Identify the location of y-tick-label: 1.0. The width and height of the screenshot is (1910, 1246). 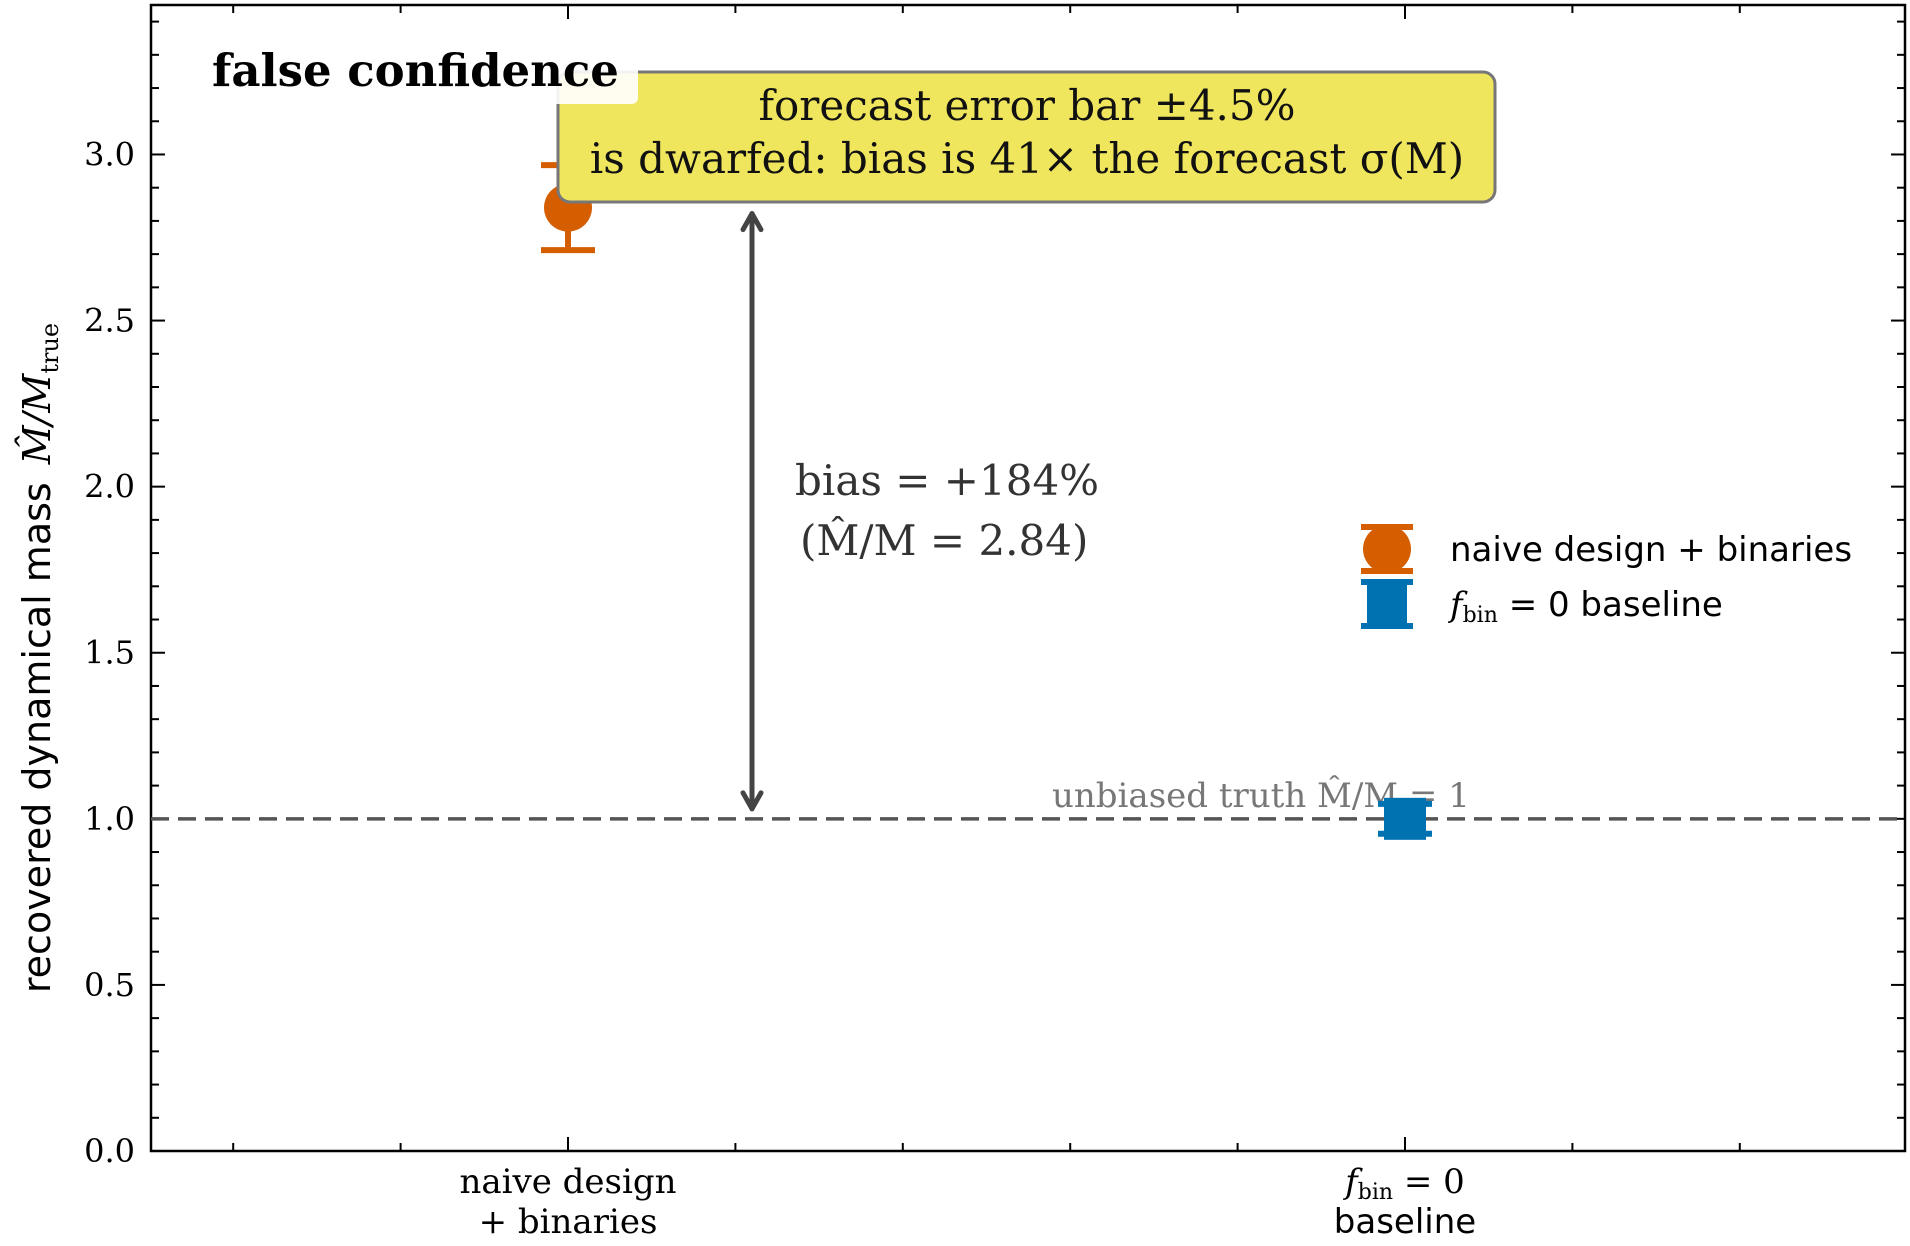
(109, 819).